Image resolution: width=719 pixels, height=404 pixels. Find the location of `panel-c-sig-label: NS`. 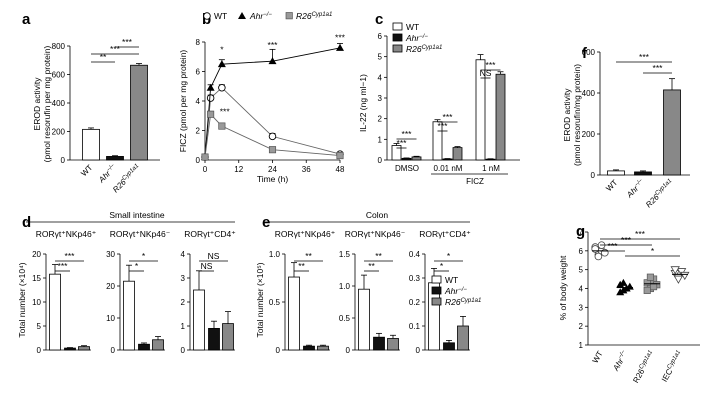

panel-c-sig-label: NS is located at coordinates (486, 73).